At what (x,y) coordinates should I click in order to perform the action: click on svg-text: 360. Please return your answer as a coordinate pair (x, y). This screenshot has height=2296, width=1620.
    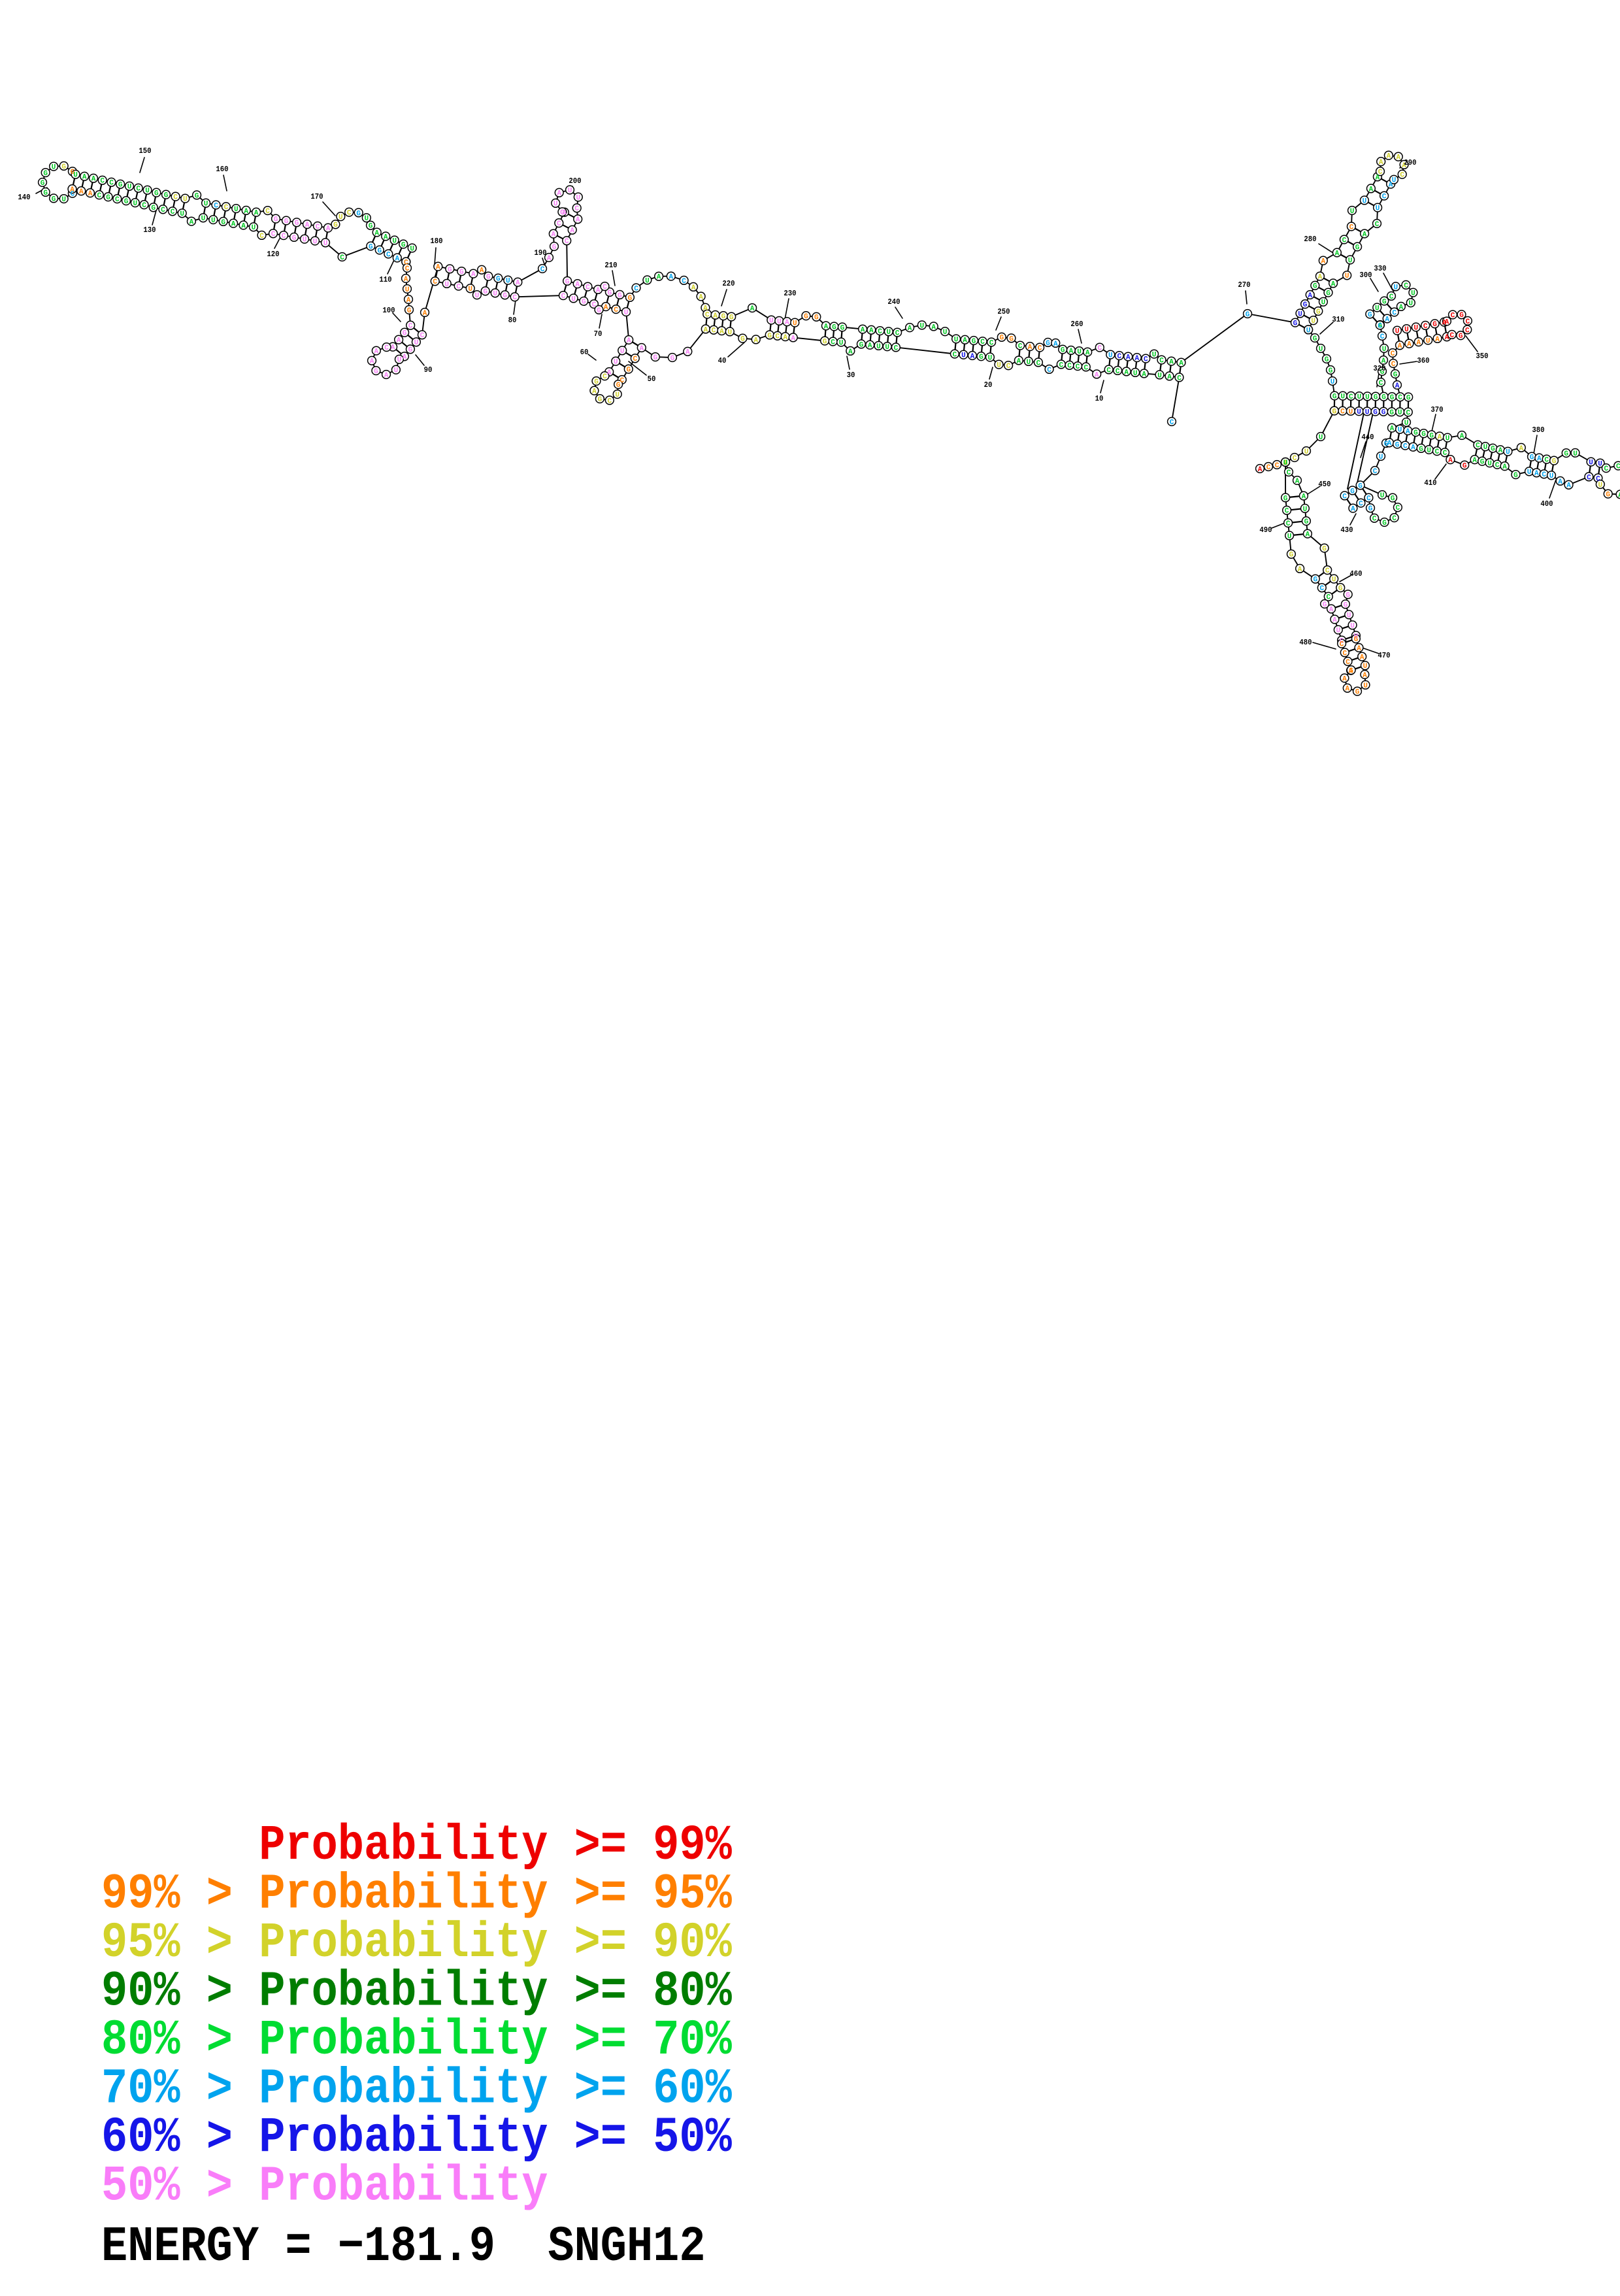
    Looking at the image, I should click on (1423, 361).